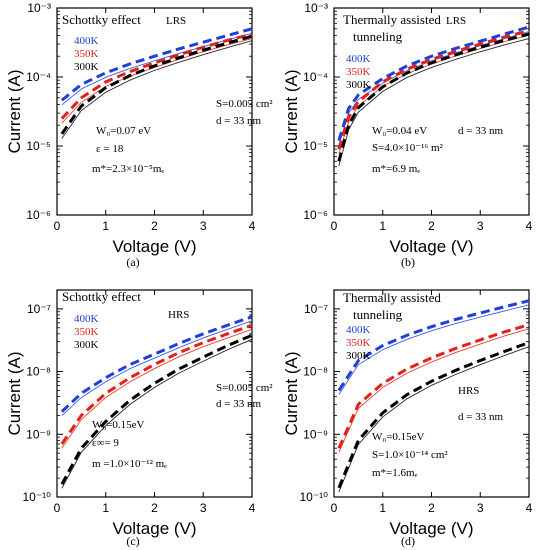  I want to click on measured-curve-350K, so click(157, 388).